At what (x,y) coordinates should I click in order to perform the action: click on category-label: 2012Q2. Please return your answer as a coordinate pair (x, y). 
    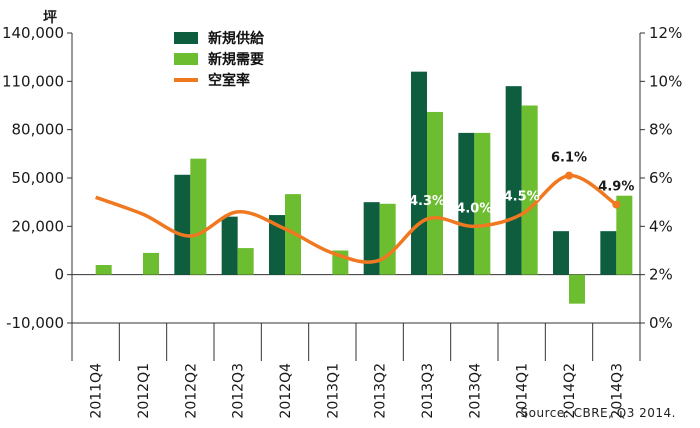
    Looking at the image, I should click on (191, 391).